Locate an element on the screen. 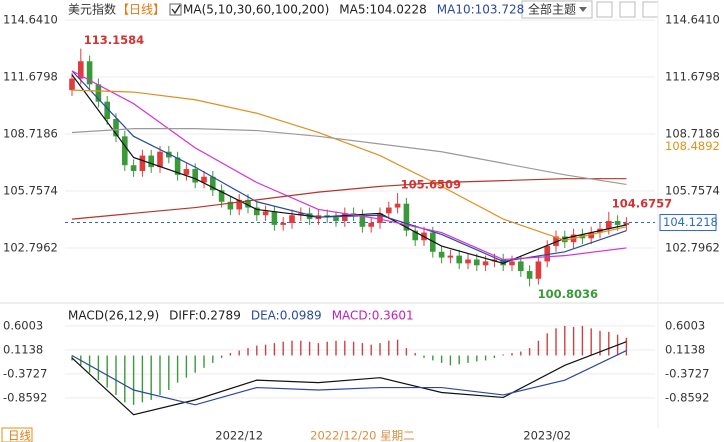 This screenshot has width=724, height=442. layout-button is located at coordinates (627, 9).